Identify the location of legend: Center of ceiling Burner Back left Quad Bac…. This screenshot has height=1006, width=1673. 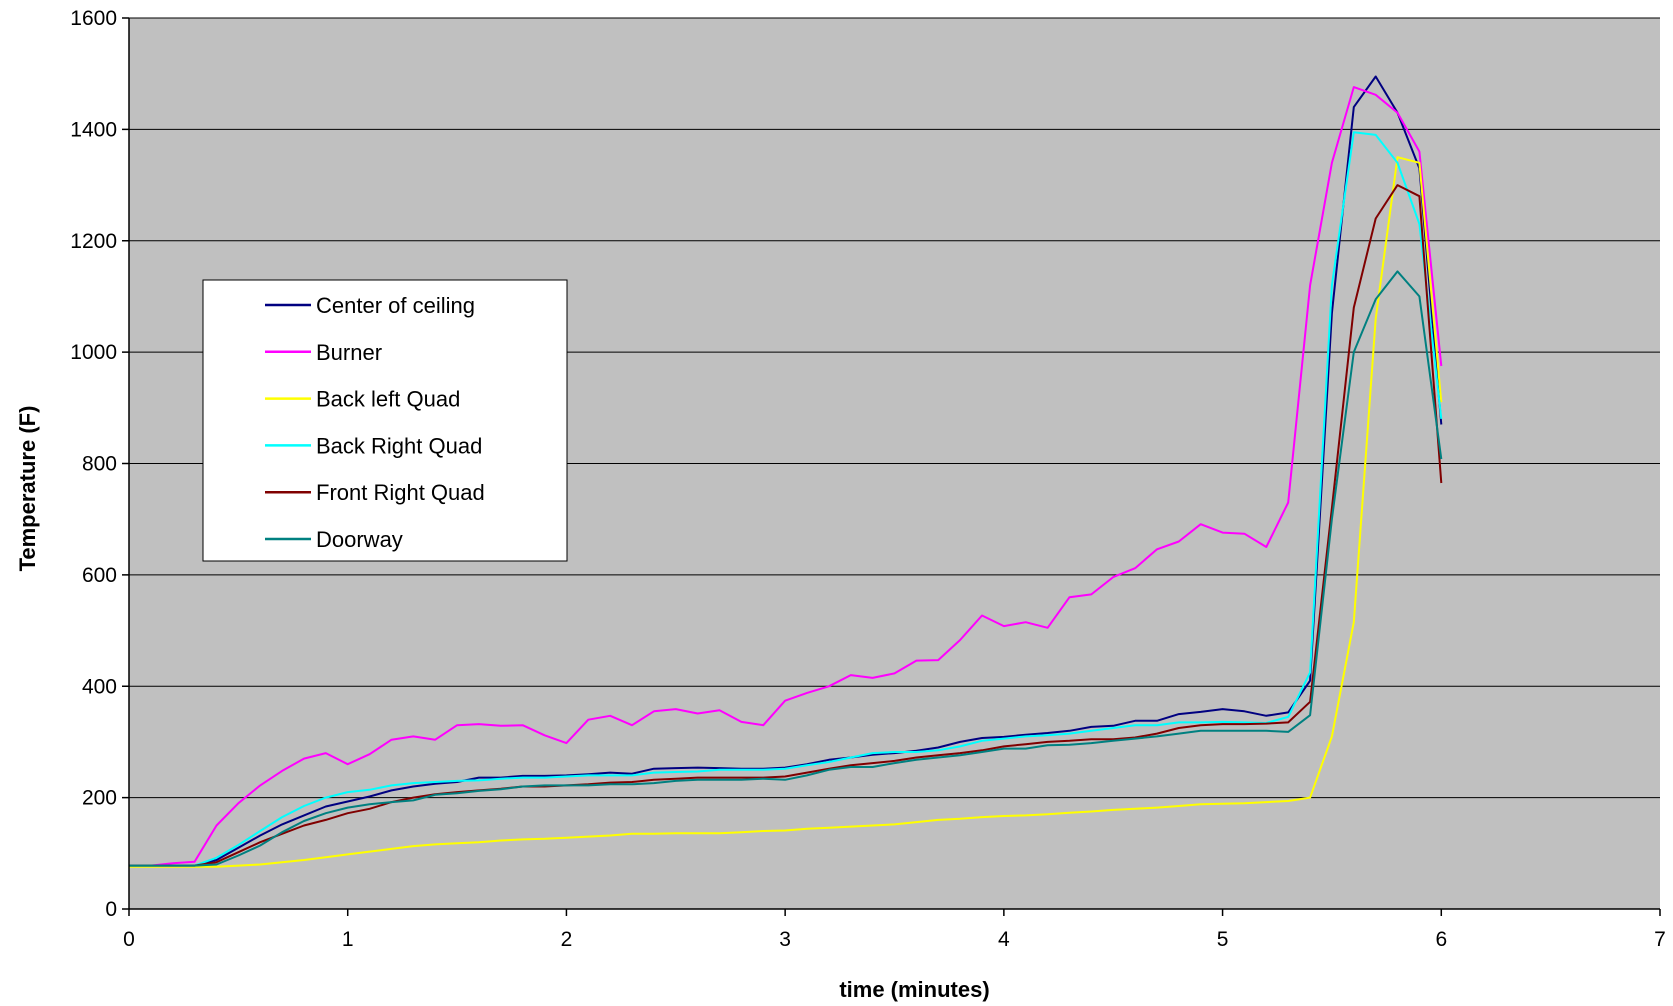
(385, 420).